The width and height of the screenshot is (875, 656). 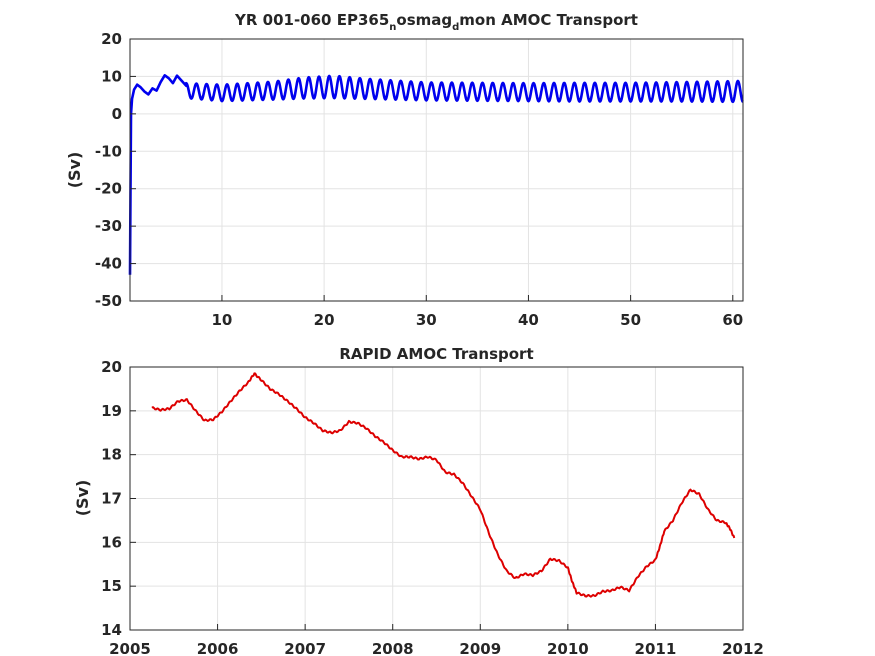 I want to click on title-text: osmag, so click(x=424, y=20).